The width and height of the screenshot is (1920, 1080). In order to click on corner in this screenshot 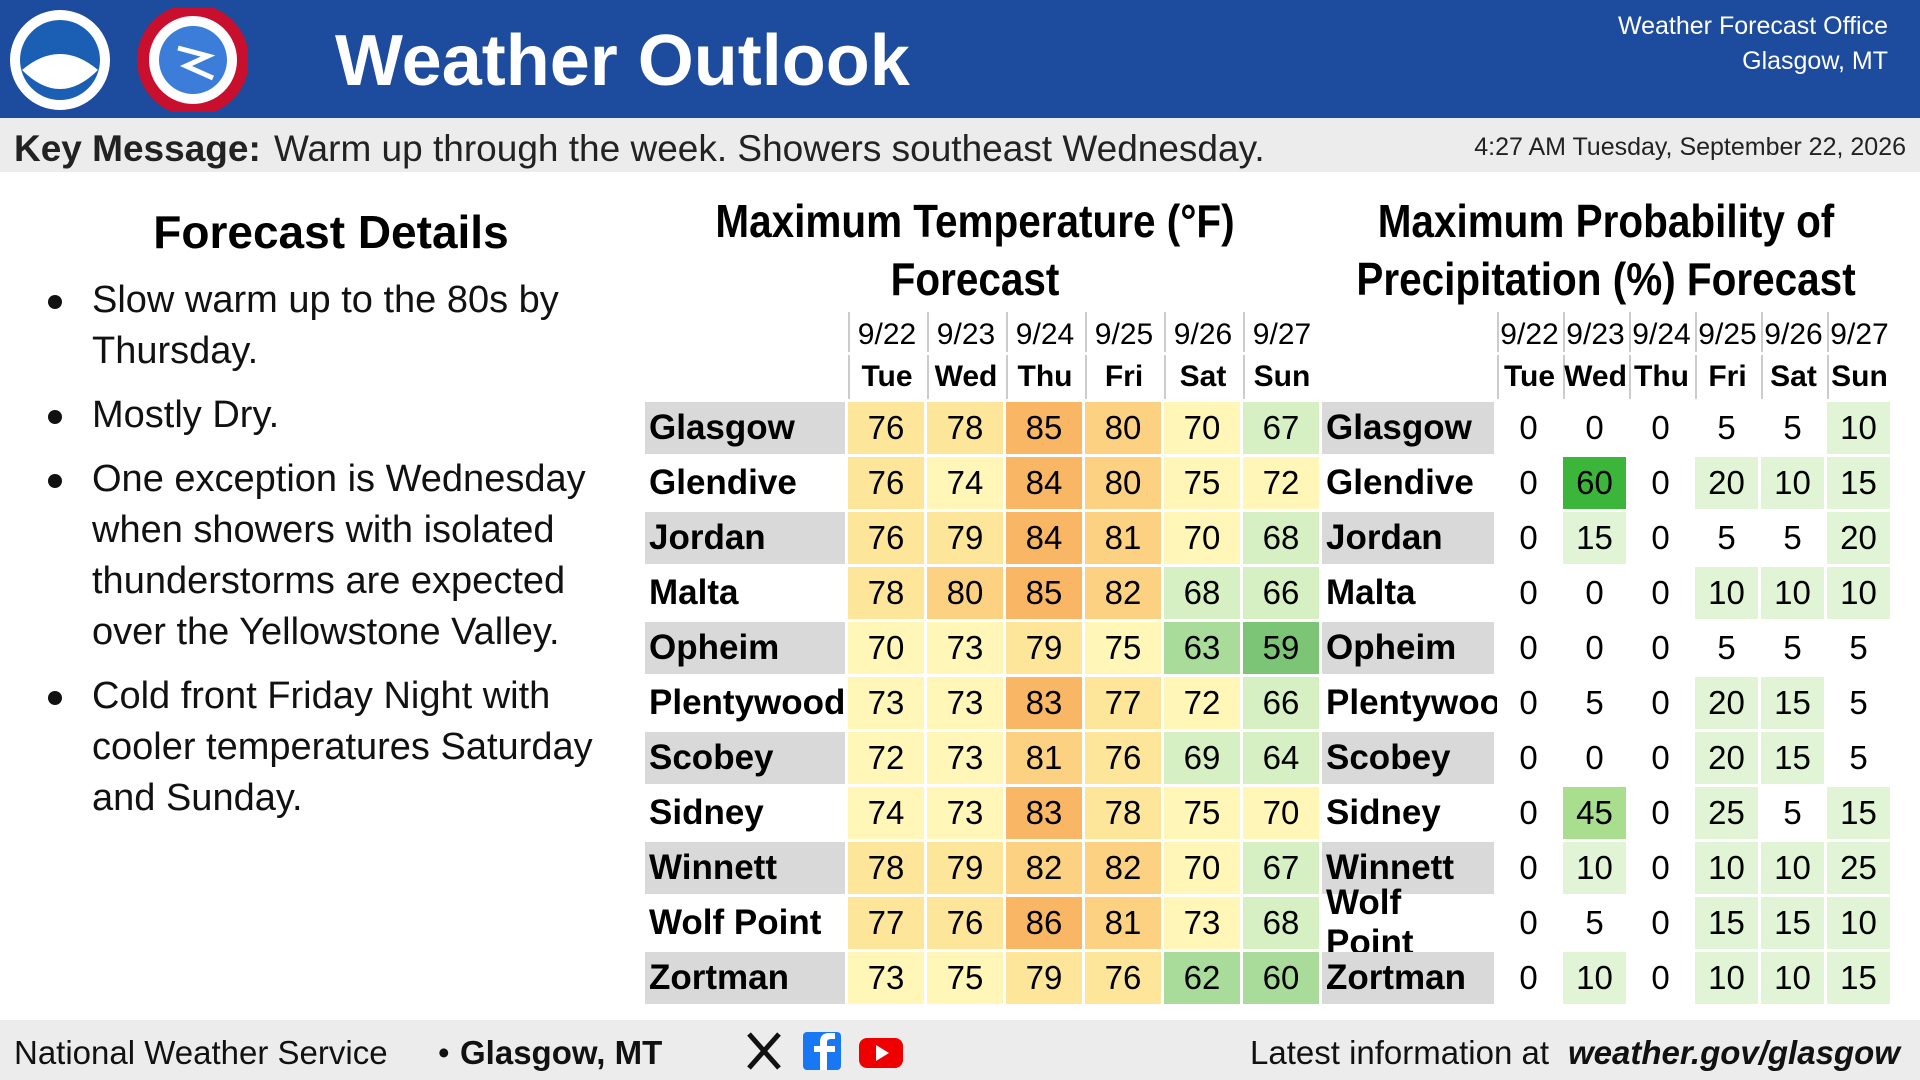, I will do `click(1408, 355)`.